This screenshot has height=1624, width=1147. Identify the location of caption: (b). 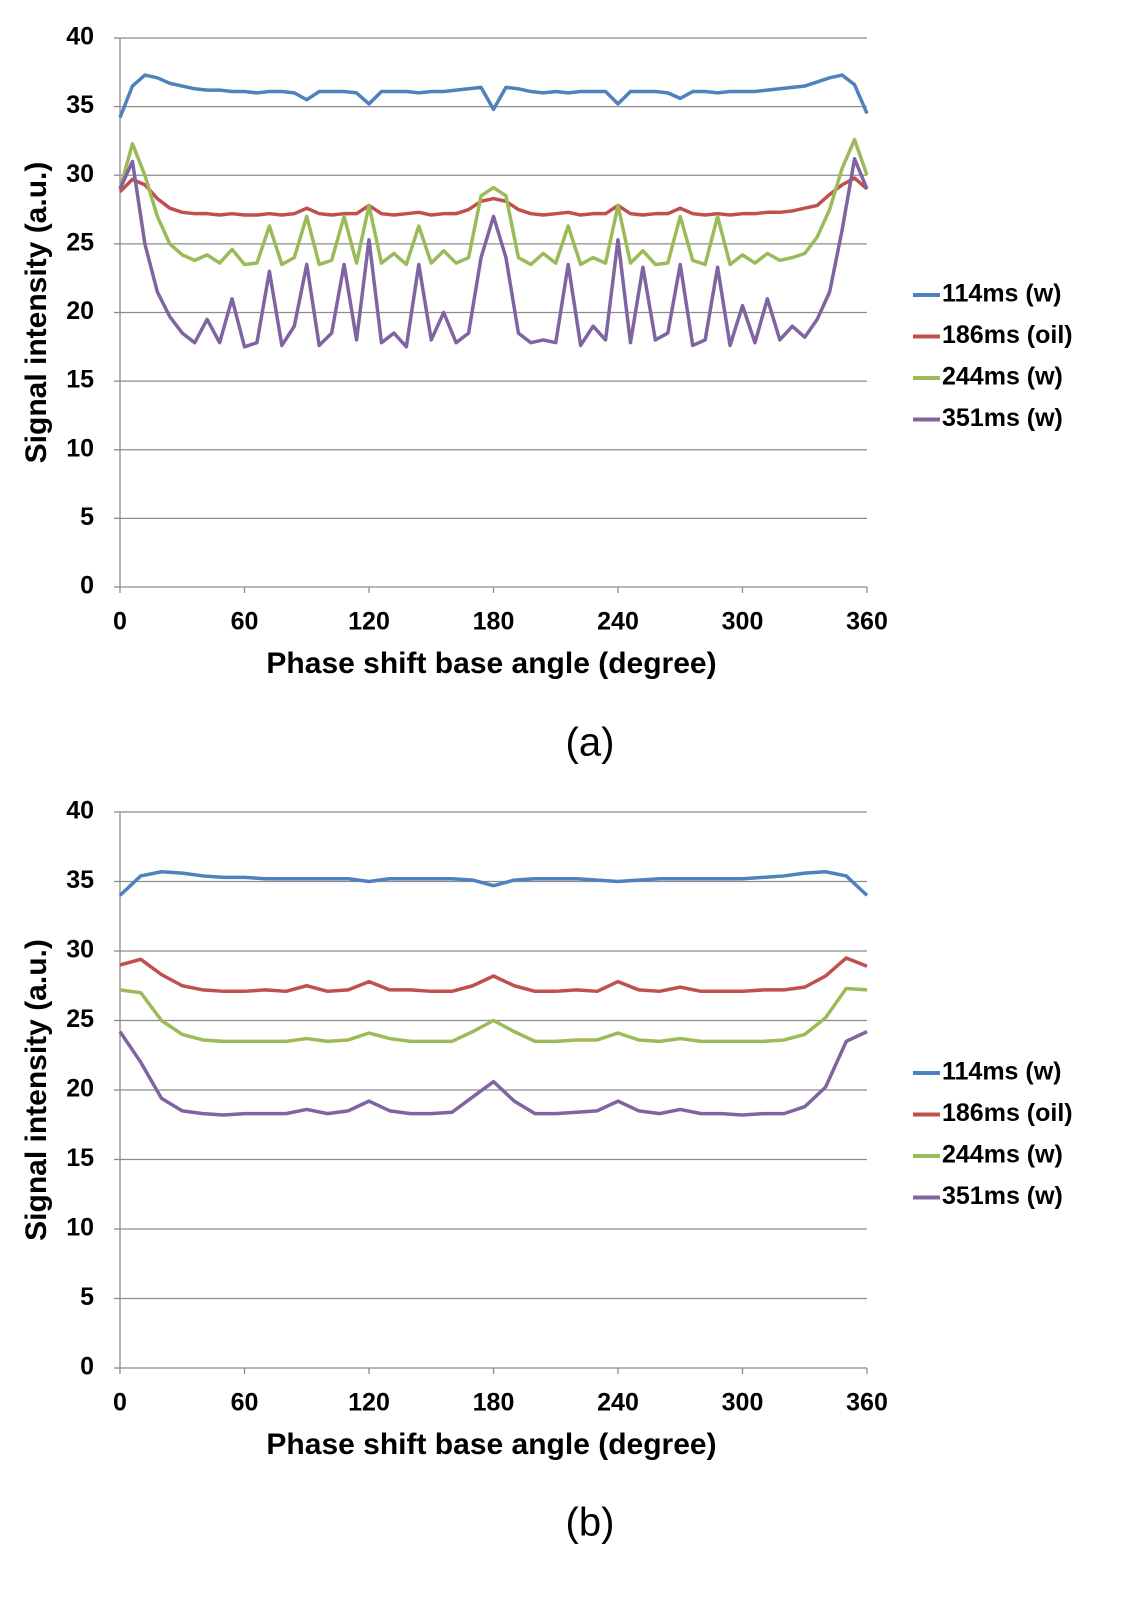
(590, 1523).